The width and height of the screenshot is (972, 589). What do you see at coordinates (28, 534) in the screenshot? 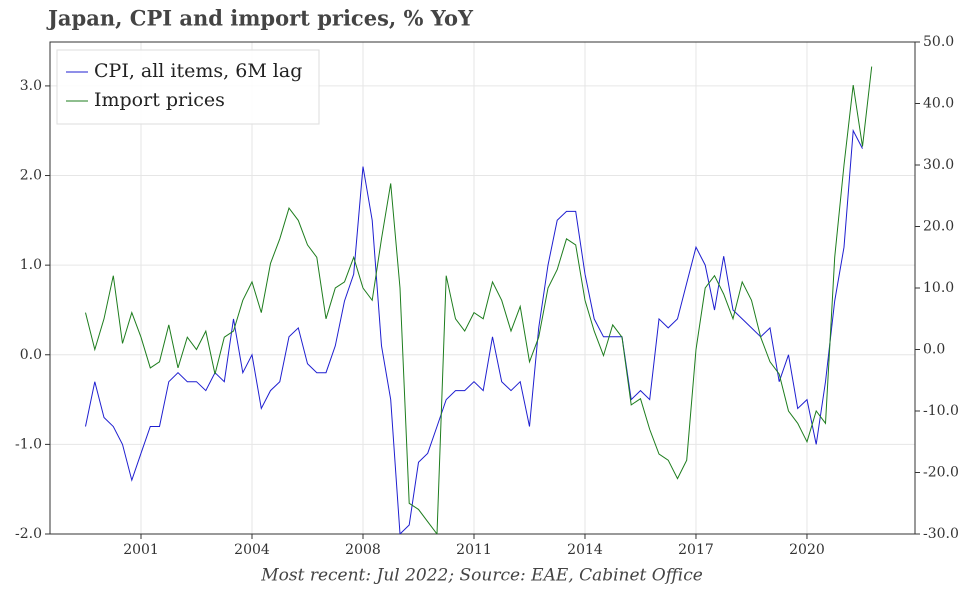
I see `y-tick-label: -2.0` at bounding box center [28, 534].